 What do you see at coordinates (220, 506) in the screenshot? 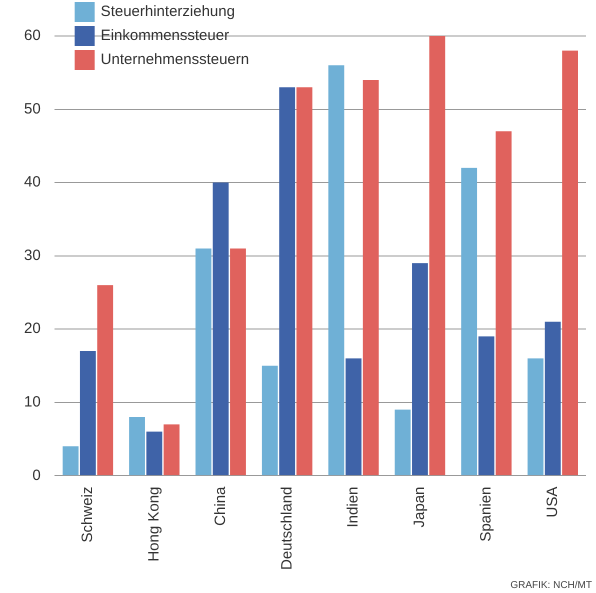
I see `x-tick-label: China` at bounding box center [220, 506].